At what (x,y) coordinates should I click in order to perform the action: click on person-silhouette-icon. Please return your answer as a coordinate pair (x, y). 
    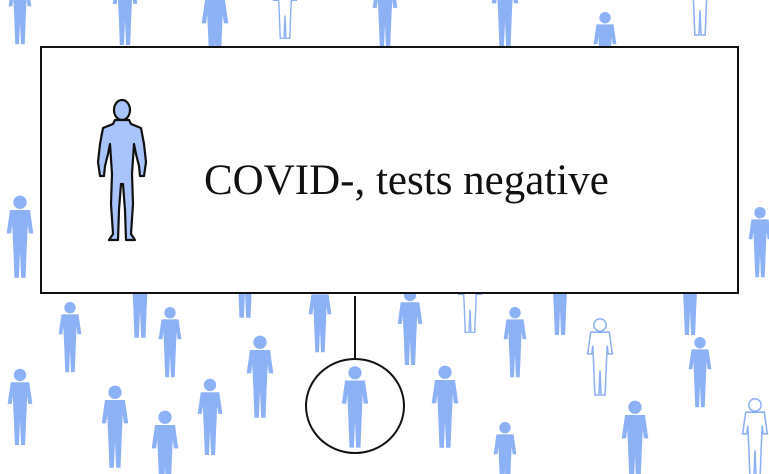
    Looking at the image, I should click on (122, 170).